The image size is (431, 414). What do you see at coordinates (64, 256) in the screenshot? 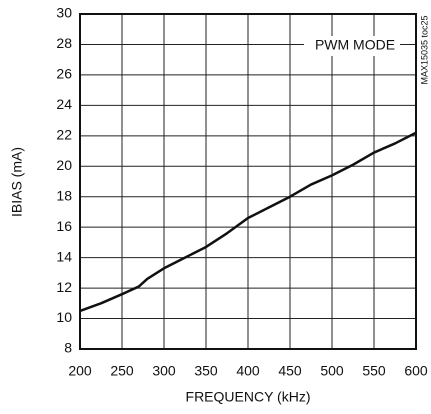
I see `y-tick-label: 14` at bounding box center [64, 256].